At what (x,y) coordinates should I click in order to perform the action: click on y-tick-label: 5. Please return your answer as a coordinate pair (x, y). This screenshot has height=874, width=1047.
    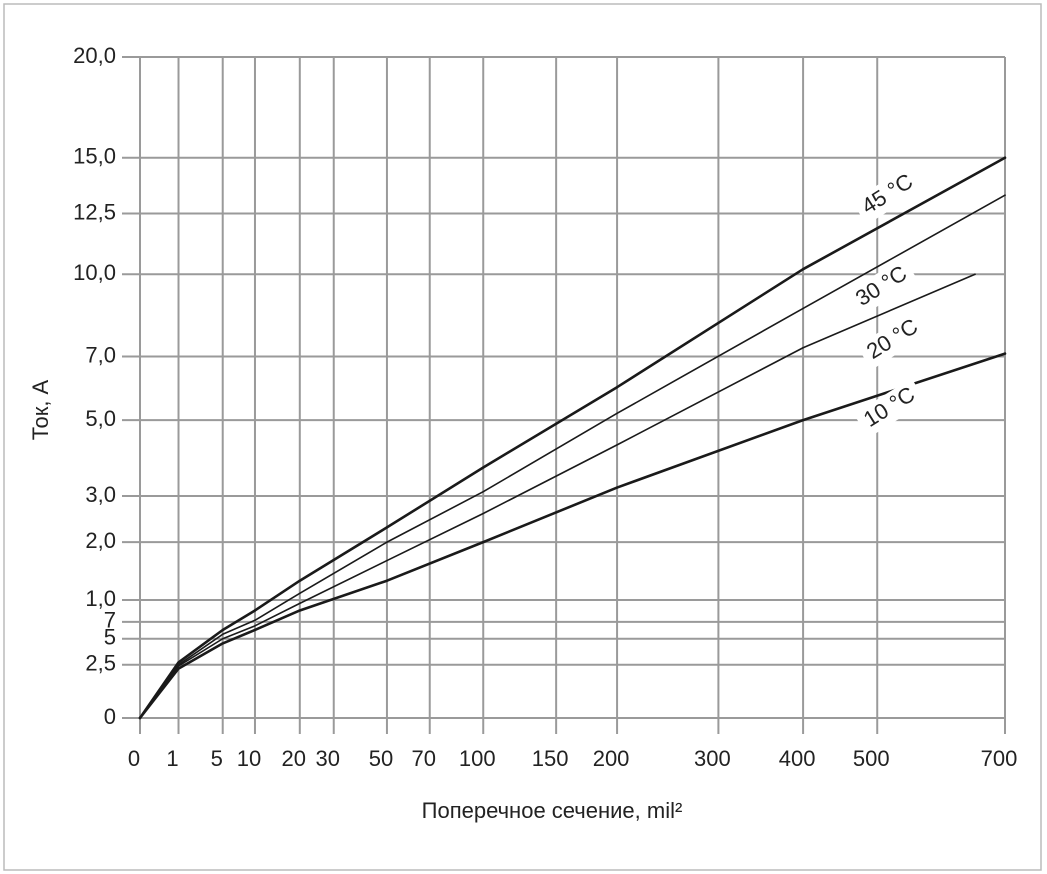
    Looking at the image, I should click on (110, 637).